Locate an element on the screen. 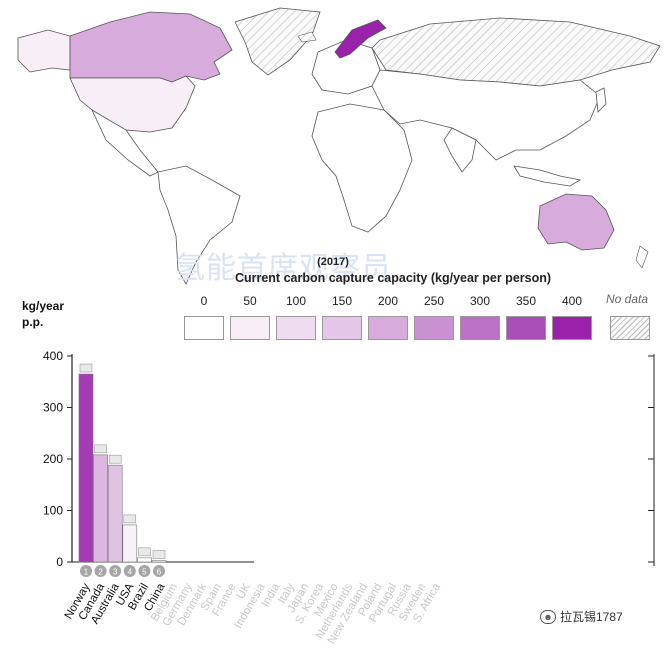 The width and height of the screenshot is (666, 654). y-tick-label: 300 is located at coordinates (53, 408).